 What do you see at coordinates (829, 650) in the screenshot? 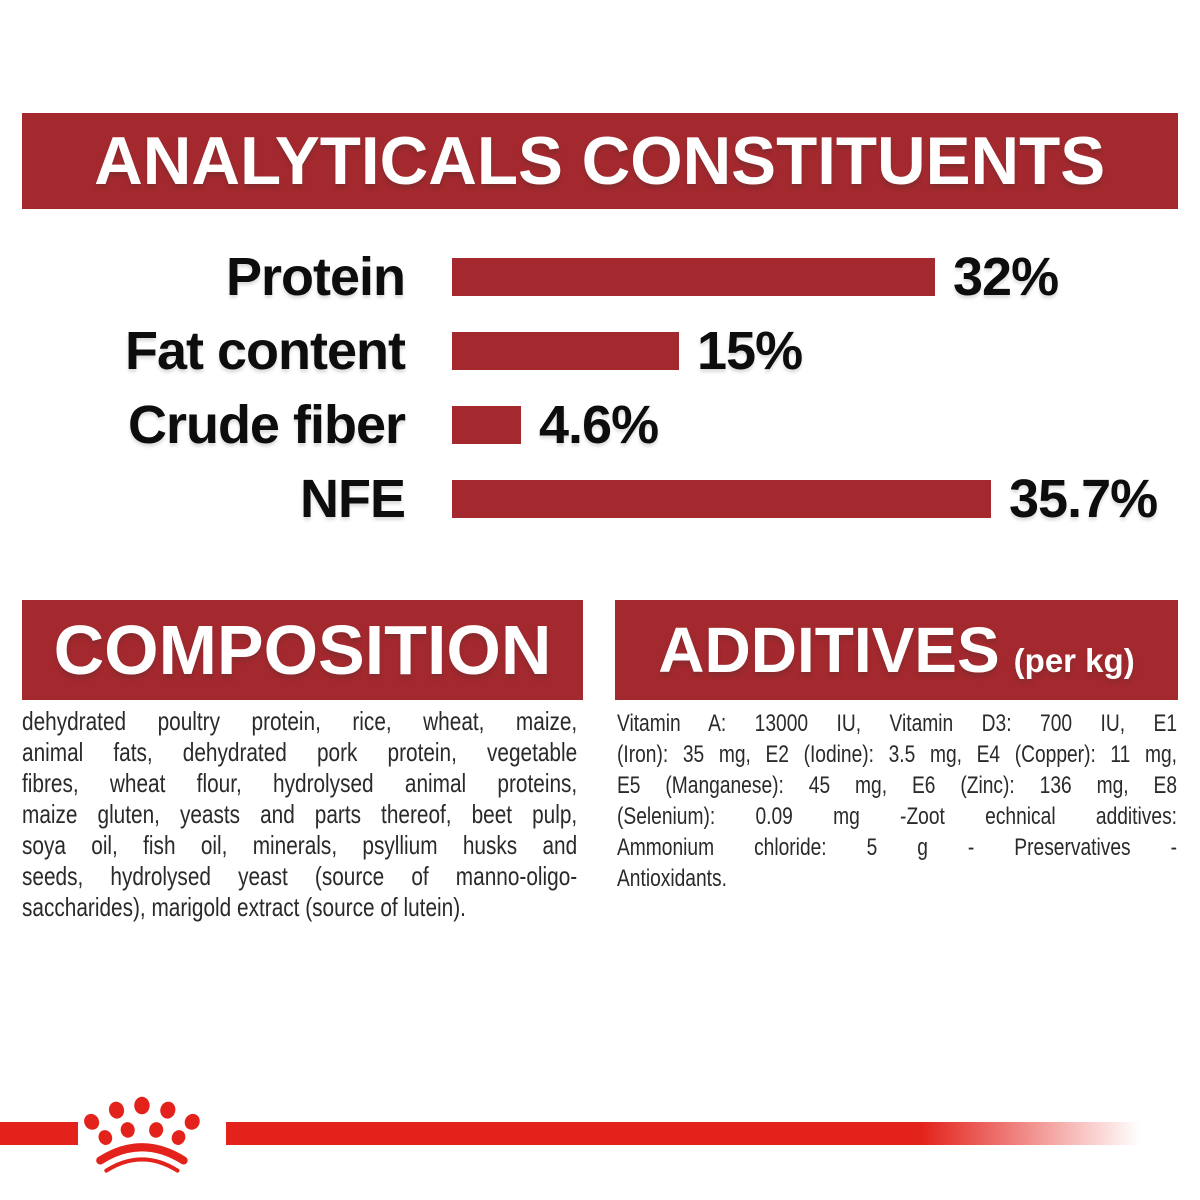
I see `additives-title-main: ADDITIVES` at bounding box center [829, 650].